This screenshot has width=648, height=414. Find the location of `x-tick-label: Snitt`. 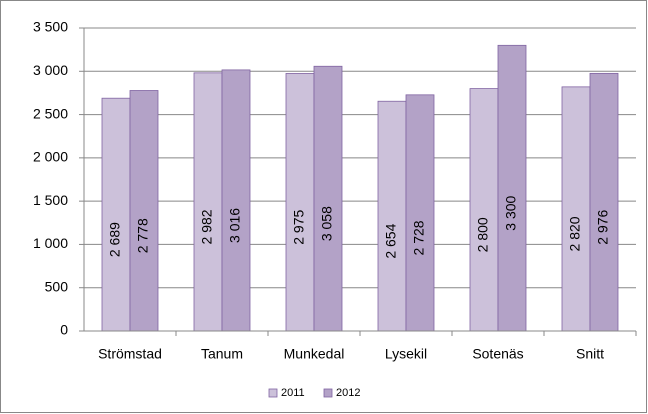

x-tick-label: Snitt is located at coordinates (590, 354).